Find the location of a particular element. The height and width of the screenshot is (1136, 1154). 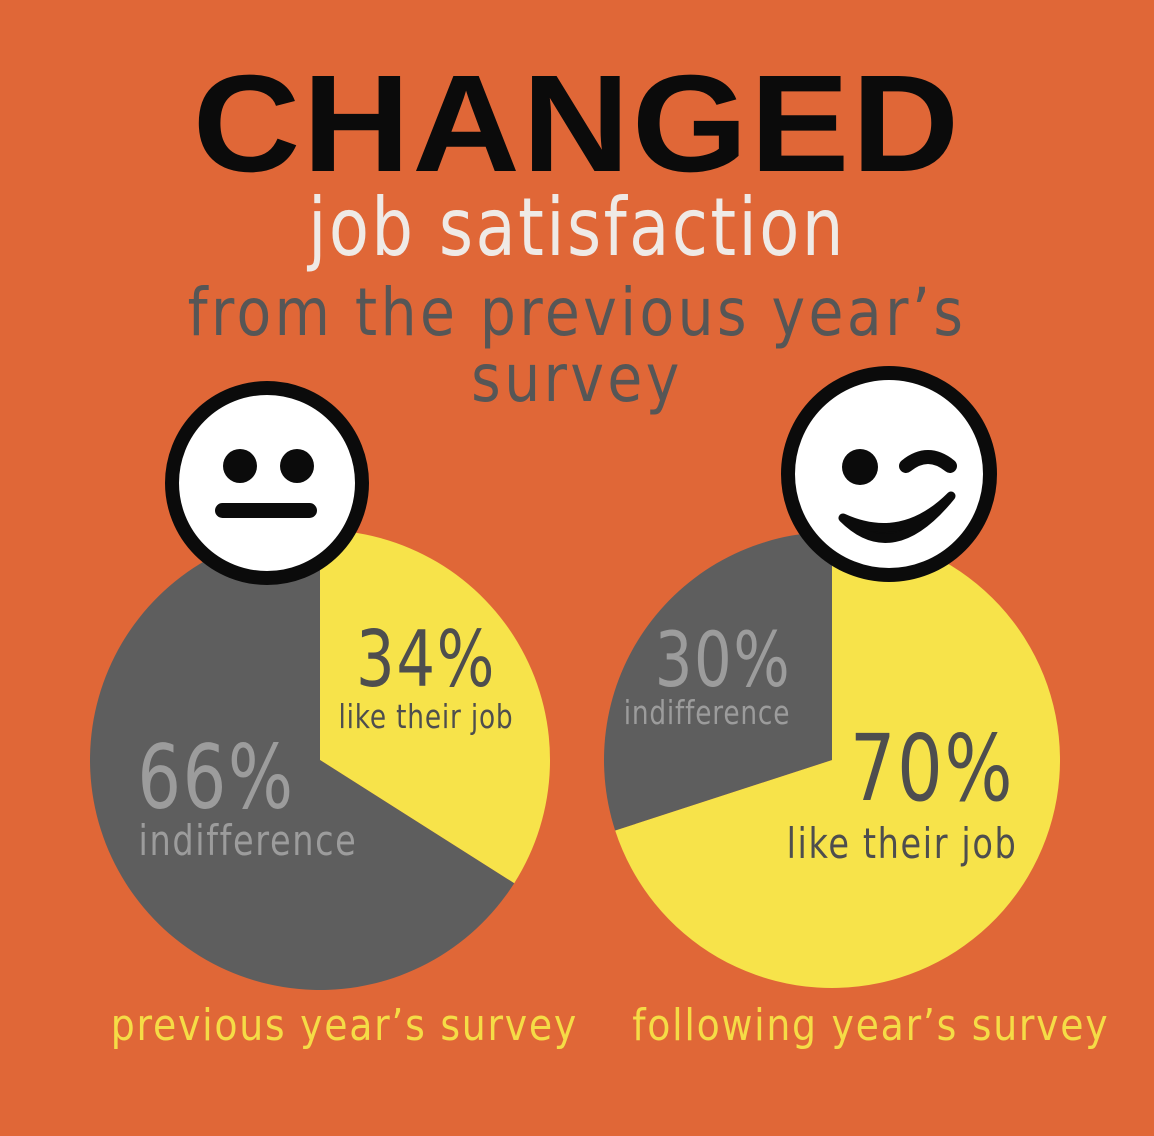

label-following-like-value: 70% is located at coordinates (932, 768).